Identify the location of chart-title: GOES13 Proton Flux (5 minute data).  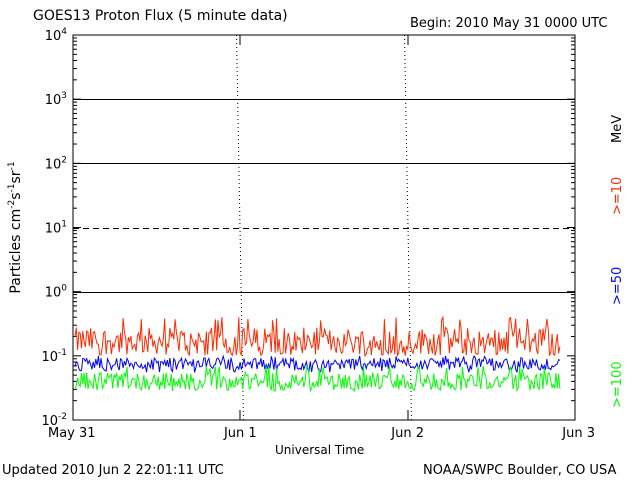
(160, 16).